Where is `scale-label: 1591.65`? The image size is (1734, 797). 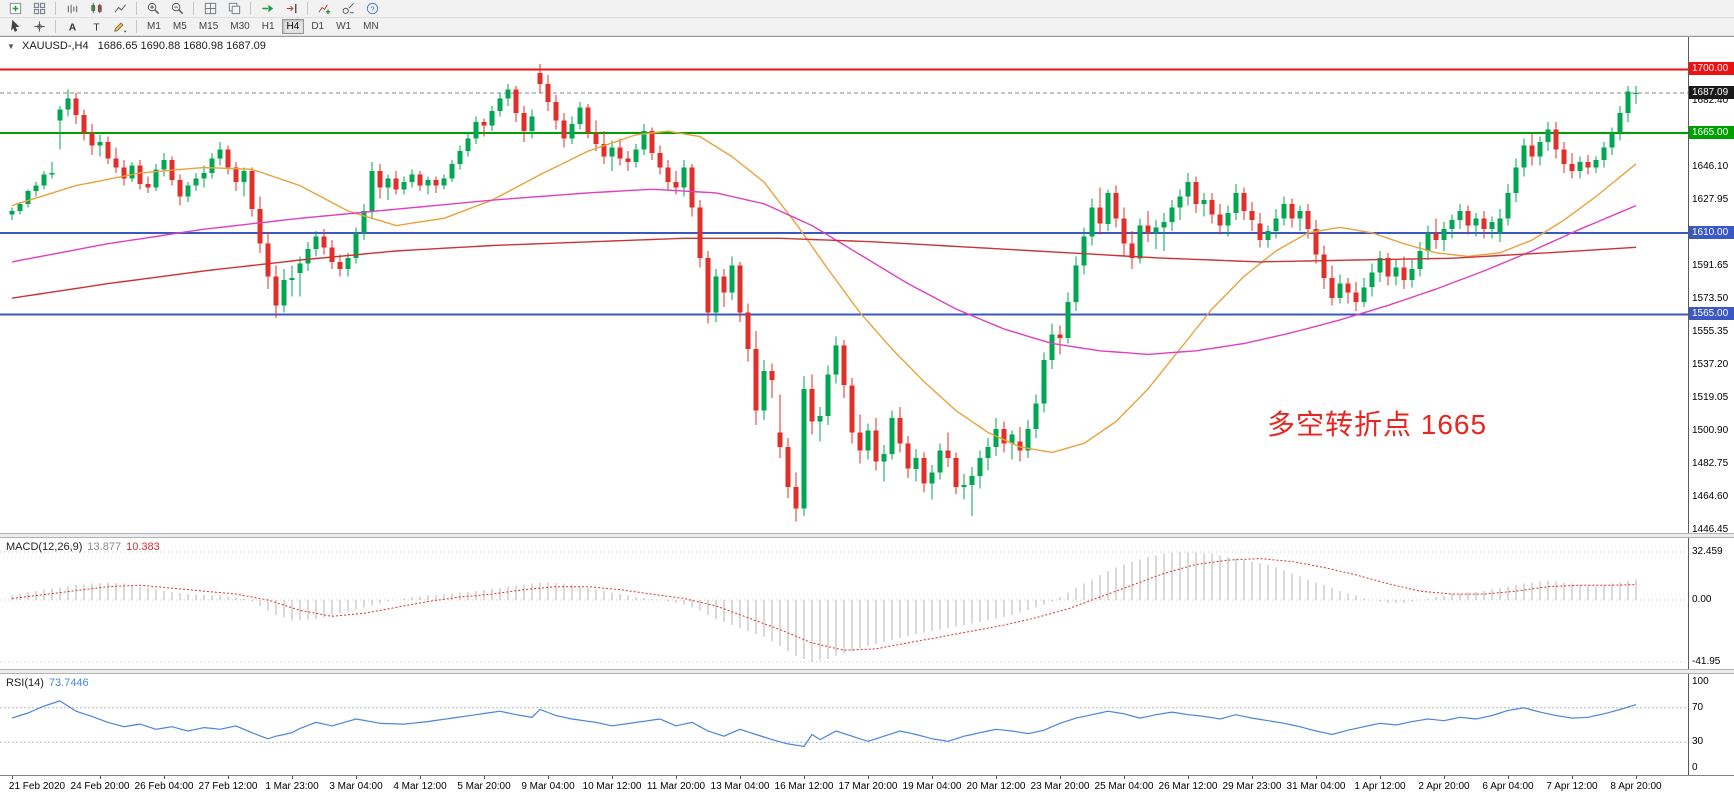 scale-label: 1591.65 is located at coordinates (1710, 265).